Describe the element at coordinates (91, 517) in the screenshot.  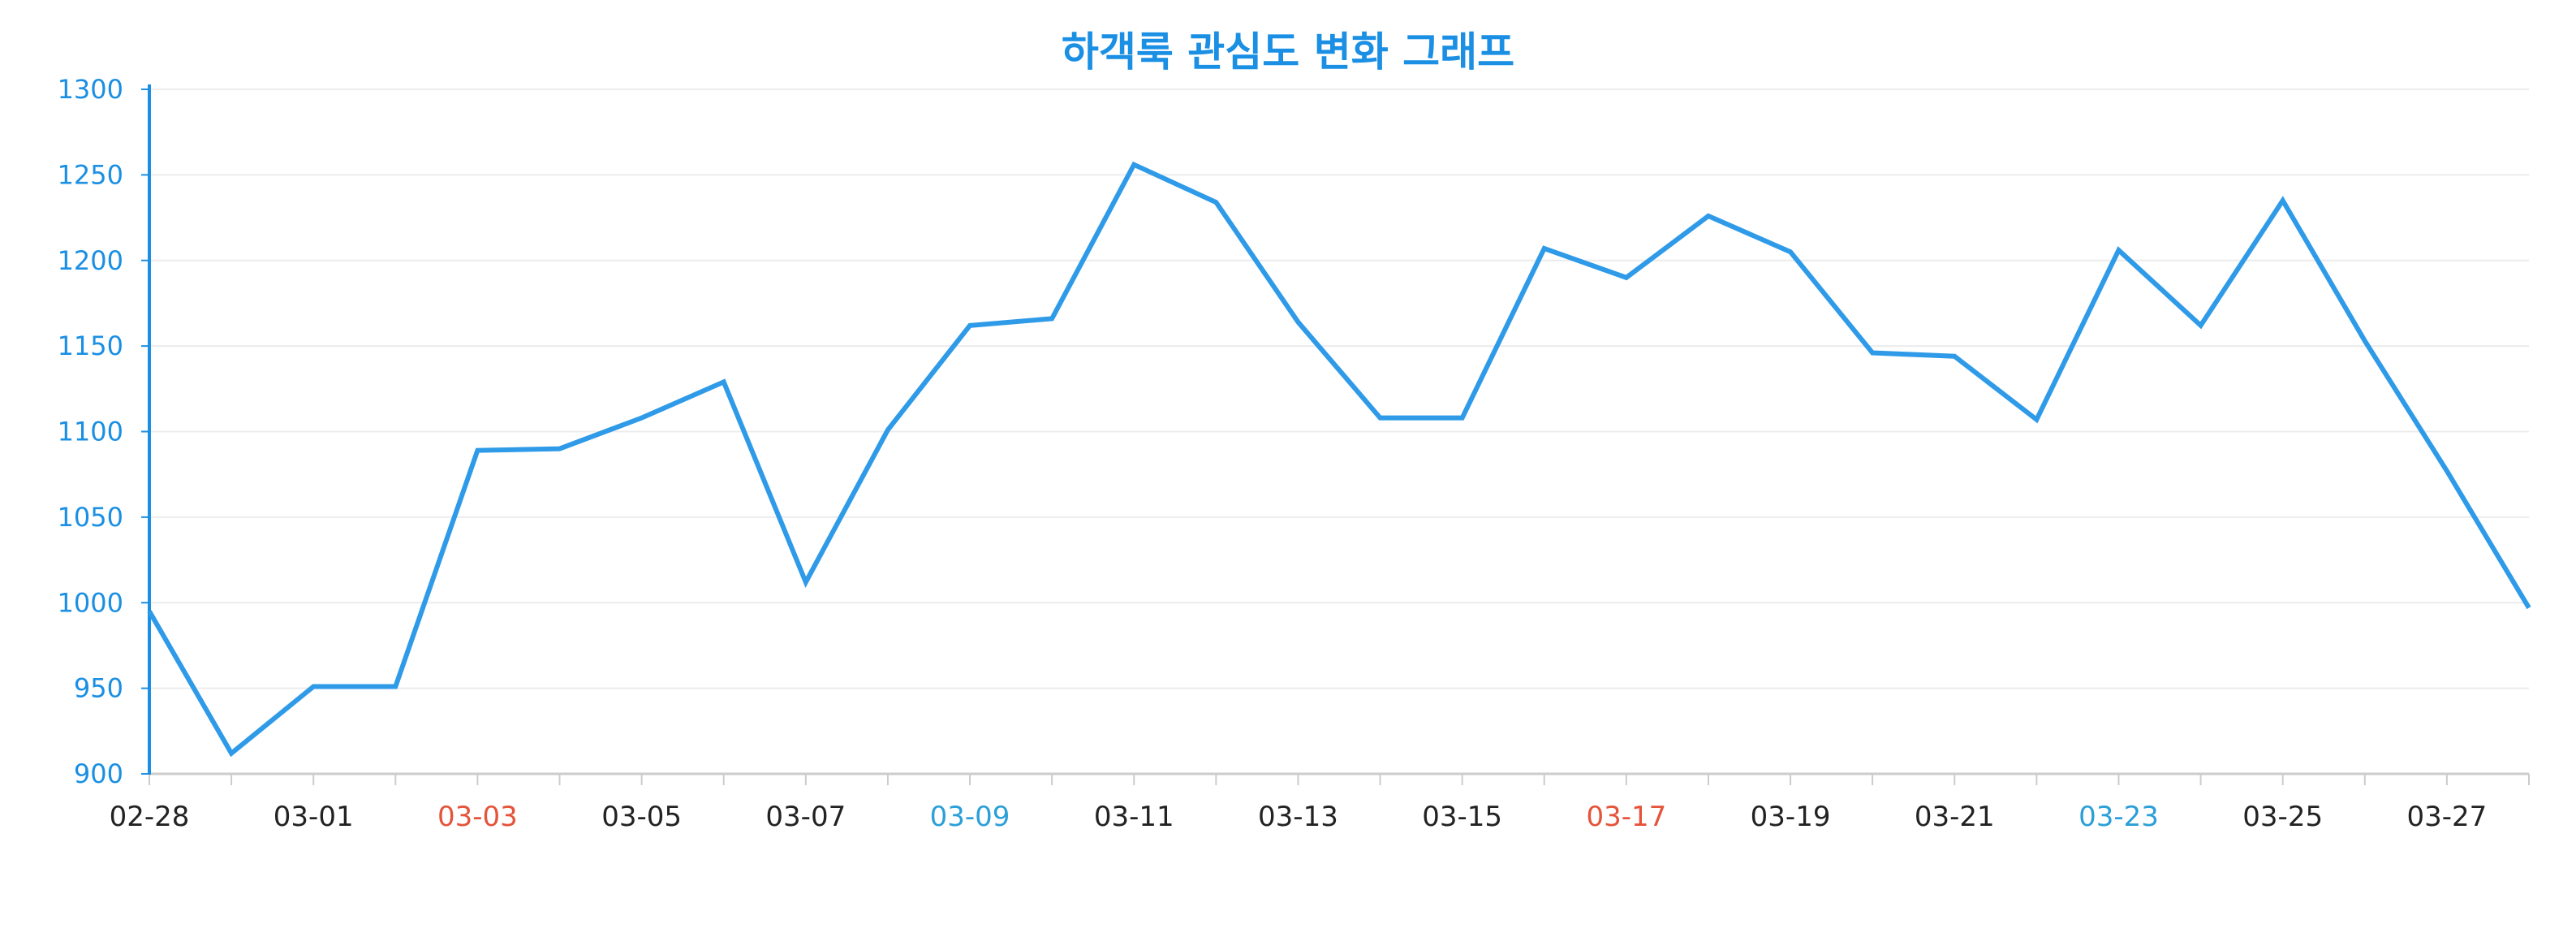
I see `y-tick-label: 1050` at that location.